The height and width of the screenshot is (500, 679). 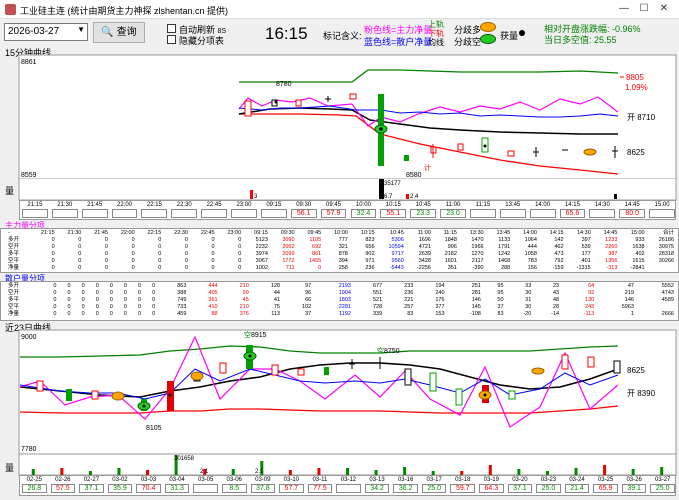 What do you see at coordinates (611, 247) in the screenshot?
I see `table-cell: 2260` at bounding box center [611, 247].